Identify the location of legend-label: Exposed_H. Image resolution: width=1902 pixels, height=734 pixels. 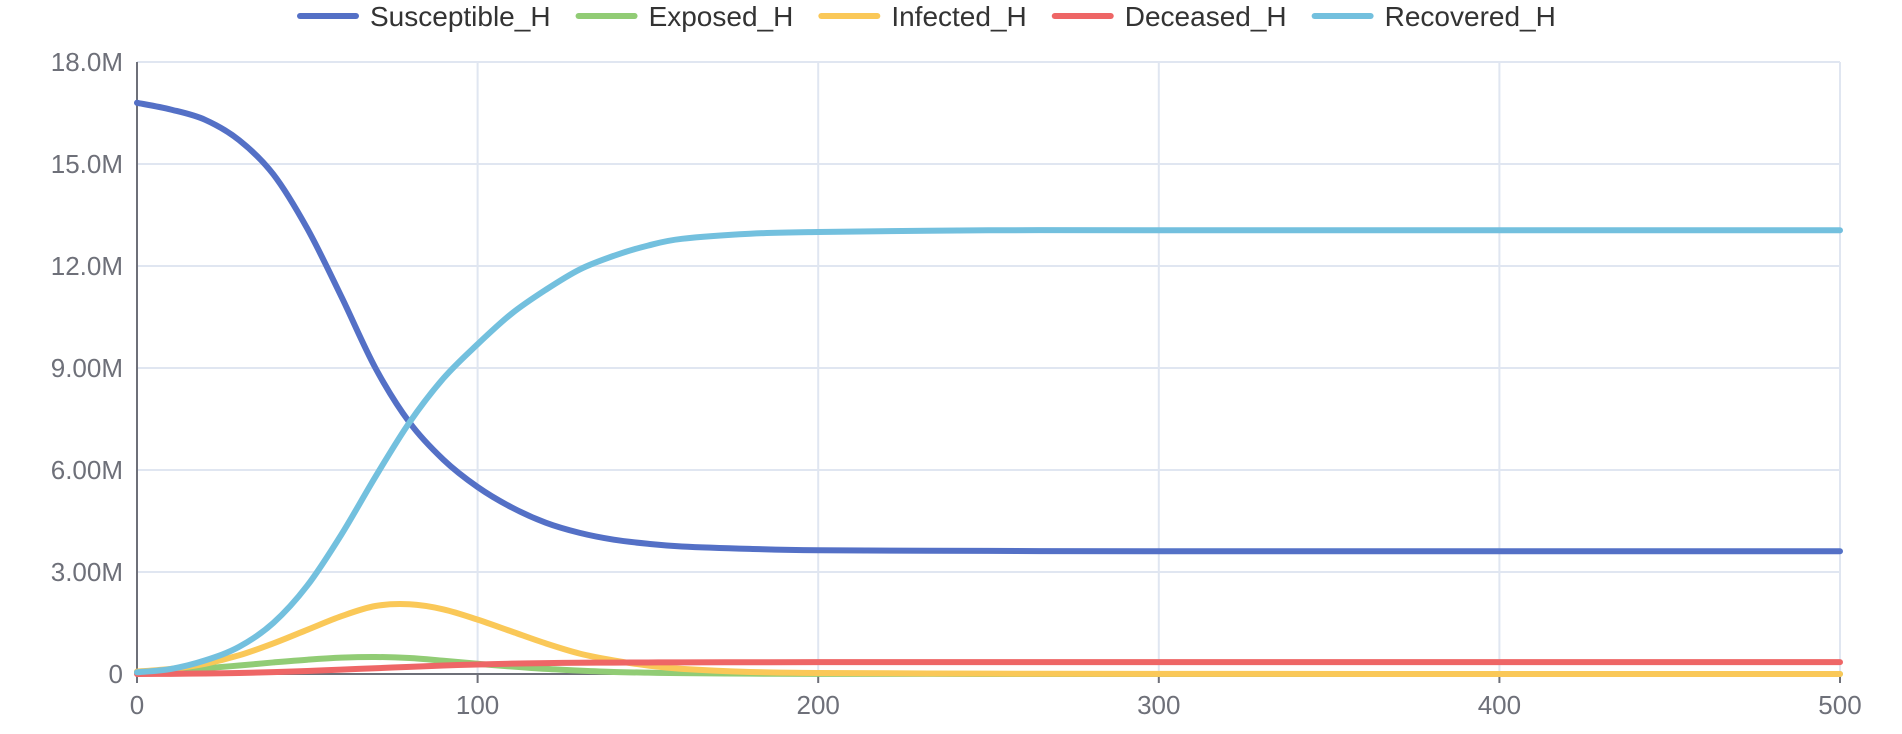
(721, 16).